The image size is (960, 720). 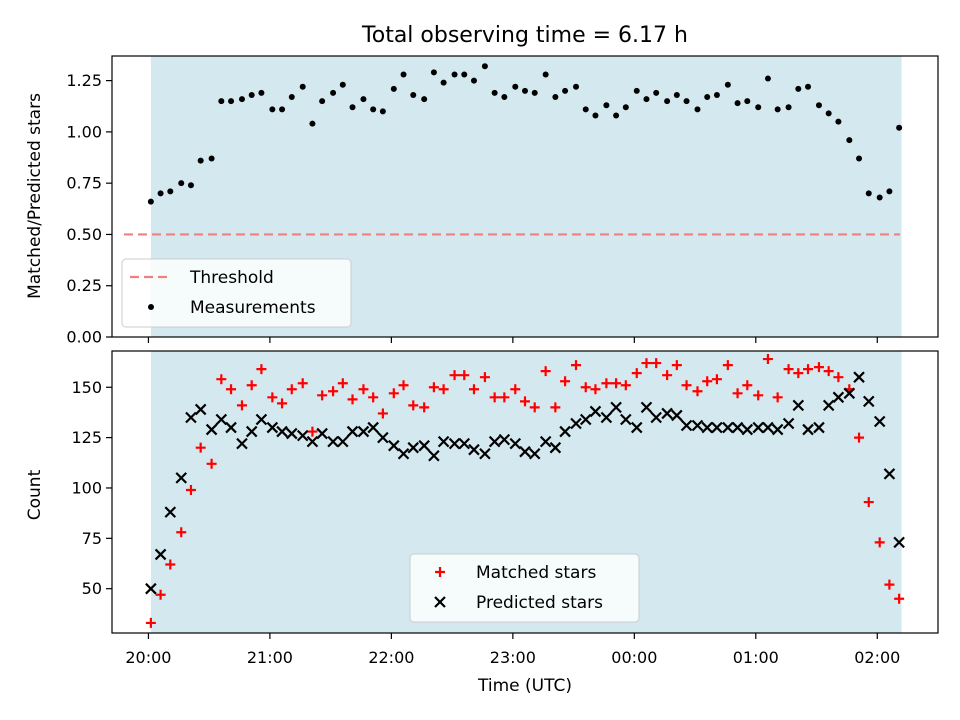 What do you see at coordinates (524, 686) in the screenshot?
I see `x-axis-label: Time (UTC)` at bounding box center [524, 686].